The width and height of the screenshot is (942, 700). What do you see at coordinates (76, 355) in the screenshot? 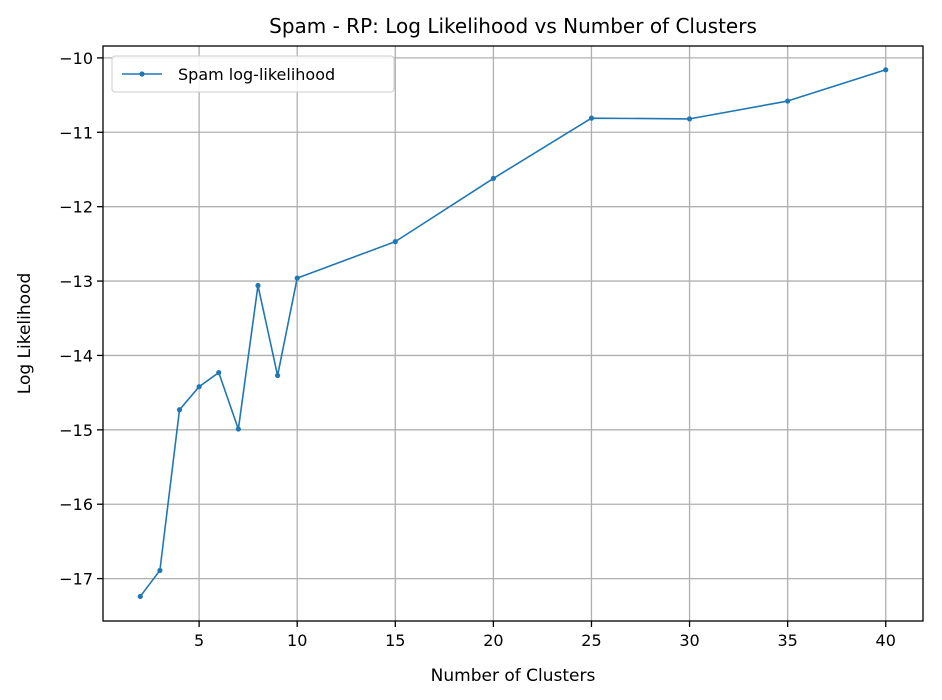
I see `y-tick-label: −14` at bounding box center [76, 355].